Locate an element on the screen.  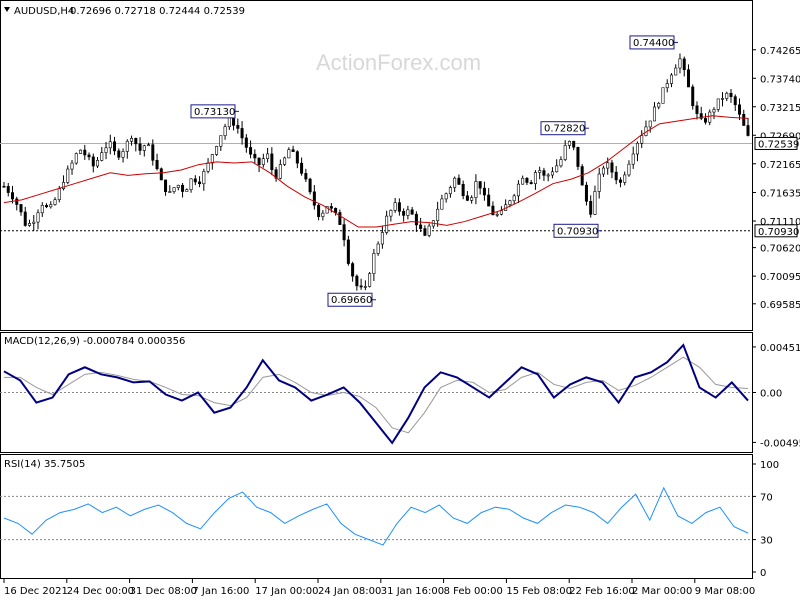
price-tick-label: 0.73215 is located at coordinates (780, 108).